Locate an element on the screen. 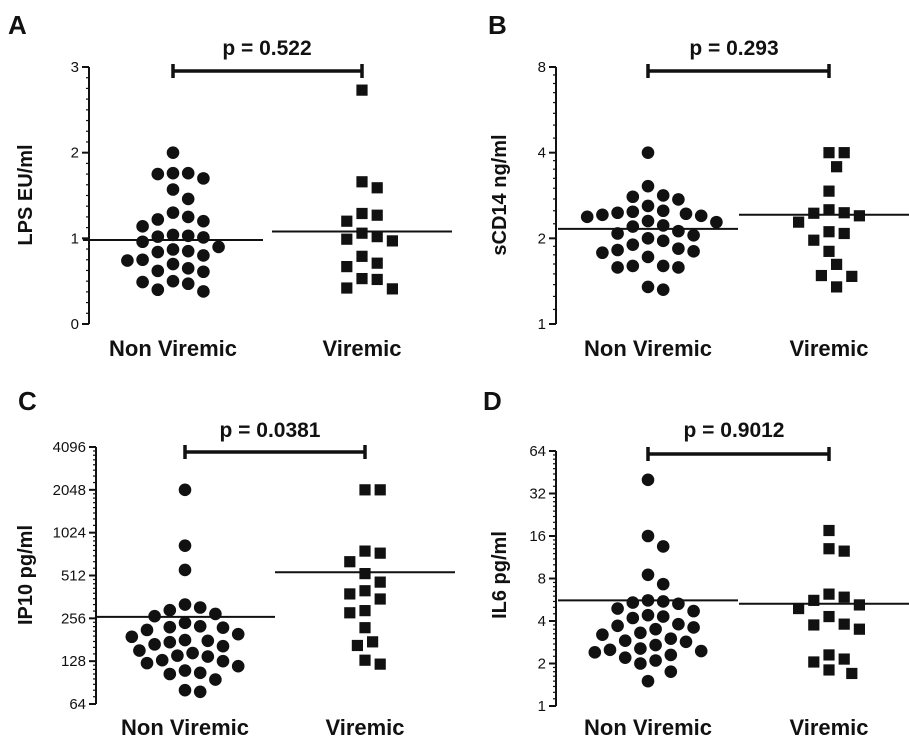 The height and width of the screenshot is (741, 909). category-label-non-viremic-b: Non Viremic is located at coordinates (648, 348).